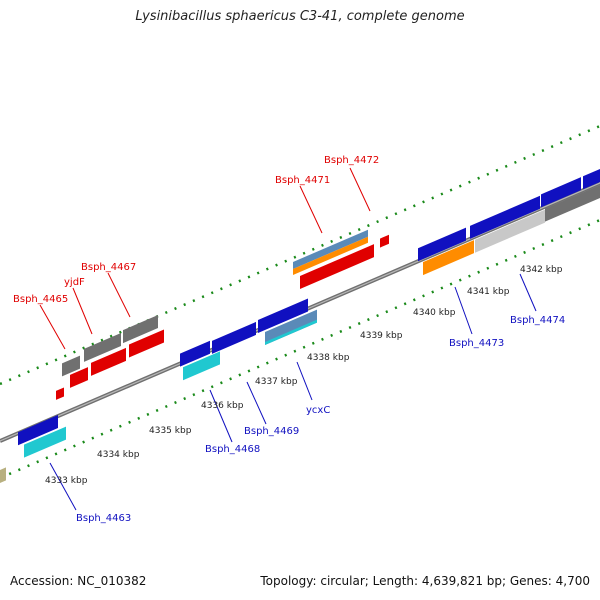  What do you see at coordinates (60, 393) in the screenshot?
I see `gene-red-small` at bounding box center [60, 393].